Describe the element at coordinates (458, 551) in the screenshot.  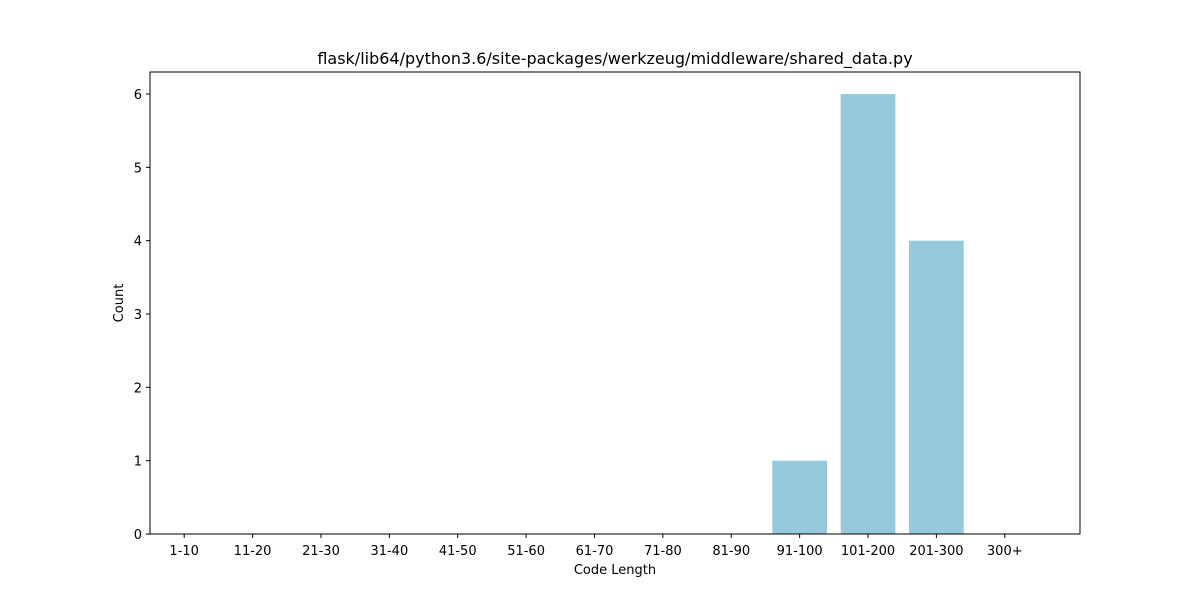
I see `x-tick-label: 41-50` at that location.